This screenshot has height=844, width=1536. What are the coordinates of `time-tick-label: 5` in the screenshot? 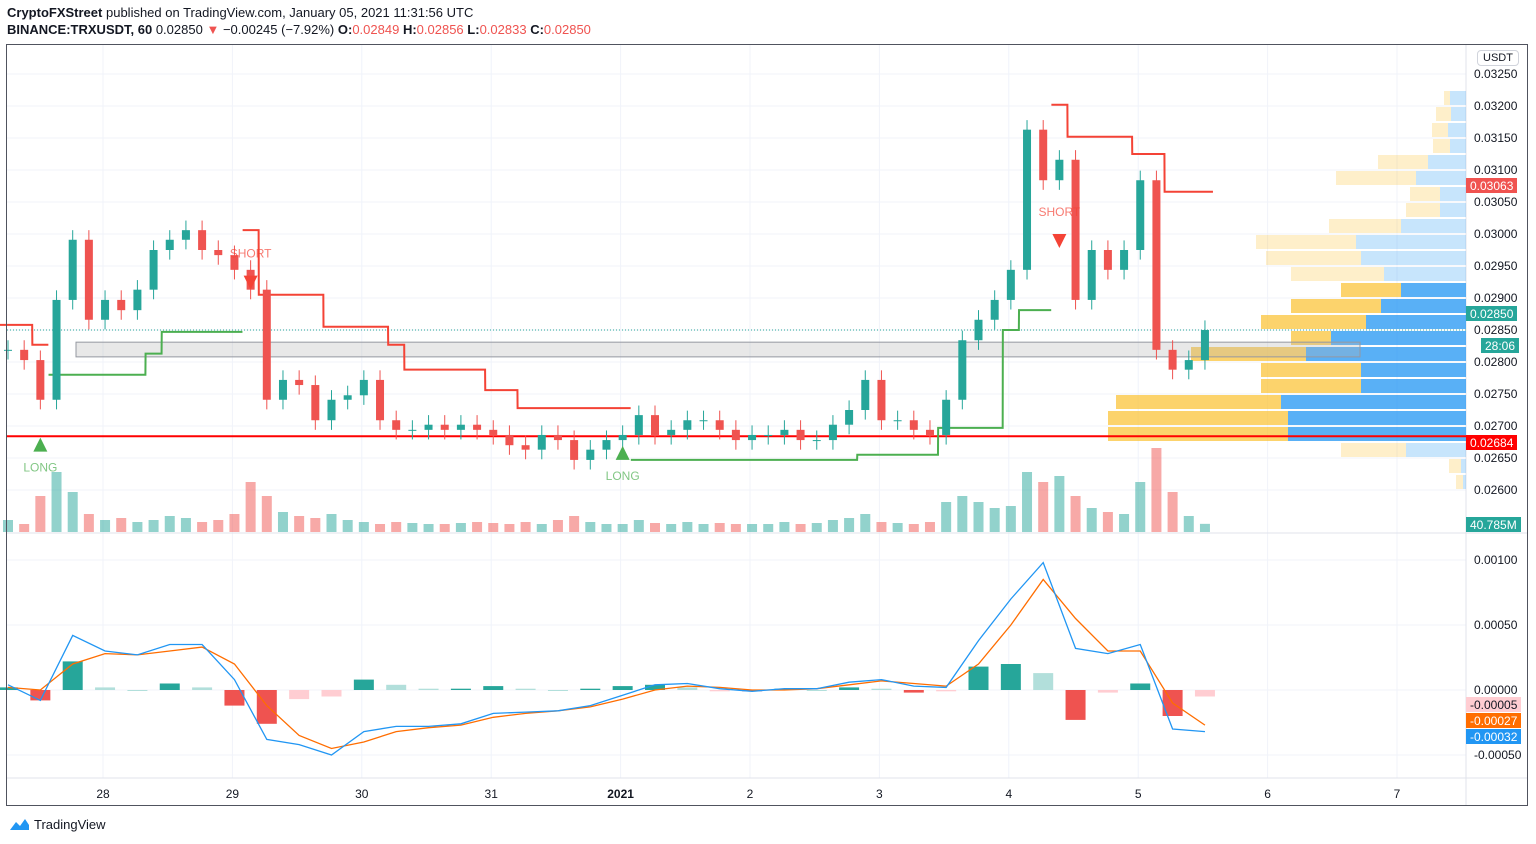 It's located at (1138, 794).